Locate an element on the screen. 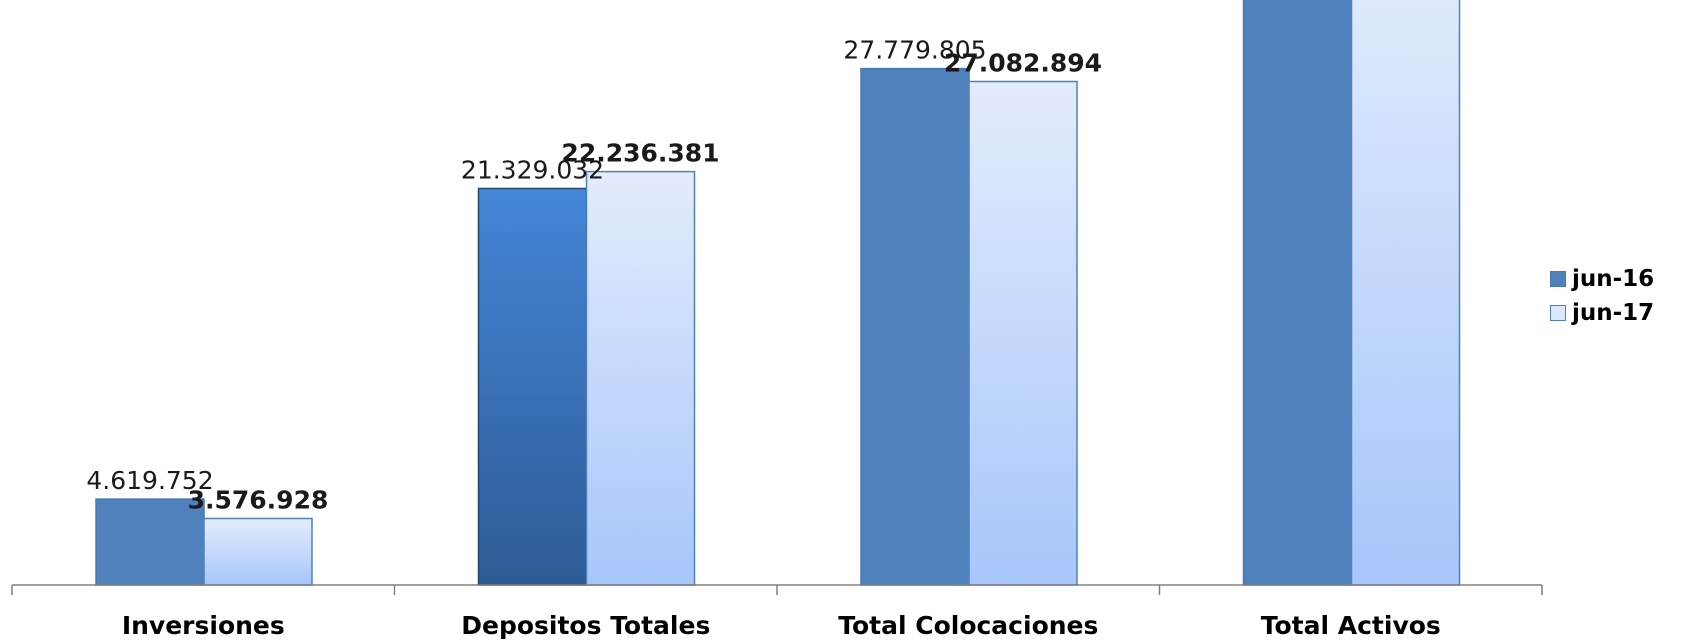 The height and width of the screenshot is (640, 1686). legend-label-series-2: jun-17 is located at coordinates (1613, 313).